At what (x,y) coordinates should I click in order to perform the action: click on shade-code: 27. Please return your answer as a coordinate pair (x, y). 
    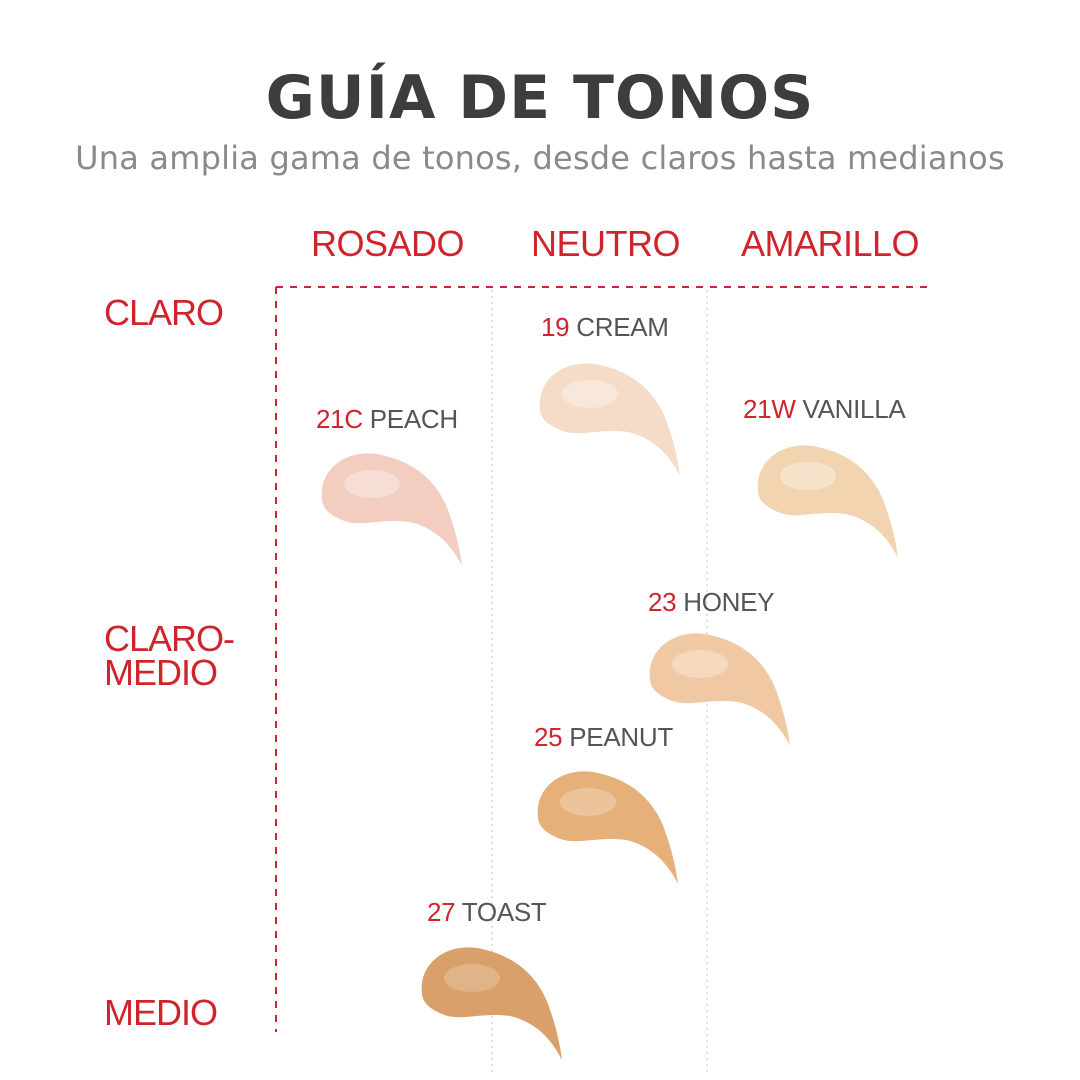
    Looking at the image, I should click on (441, 912).